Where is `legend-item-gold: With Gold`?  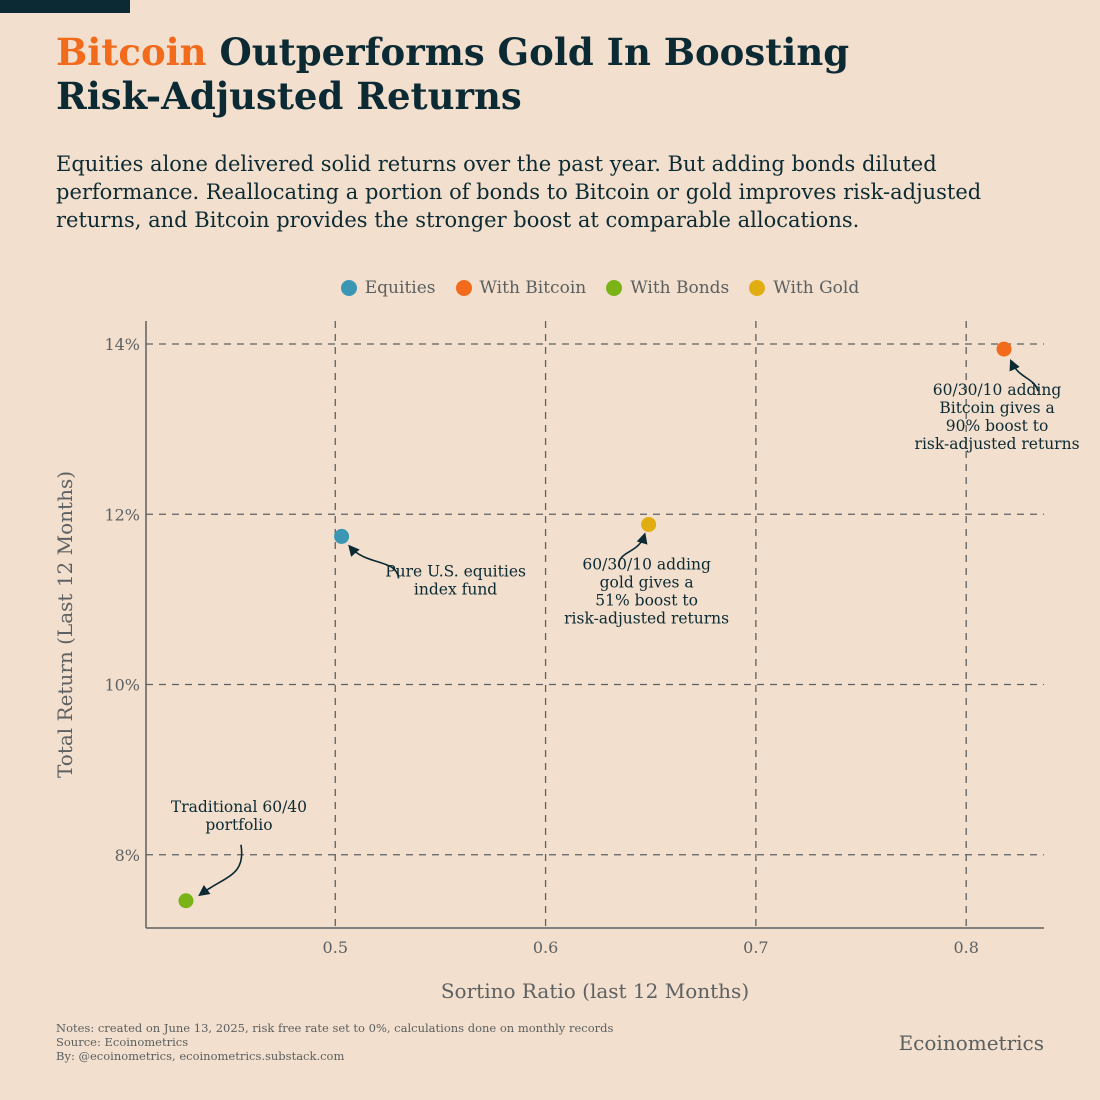
legend-item-gold: With Gold is located at coordinates (804, 288).